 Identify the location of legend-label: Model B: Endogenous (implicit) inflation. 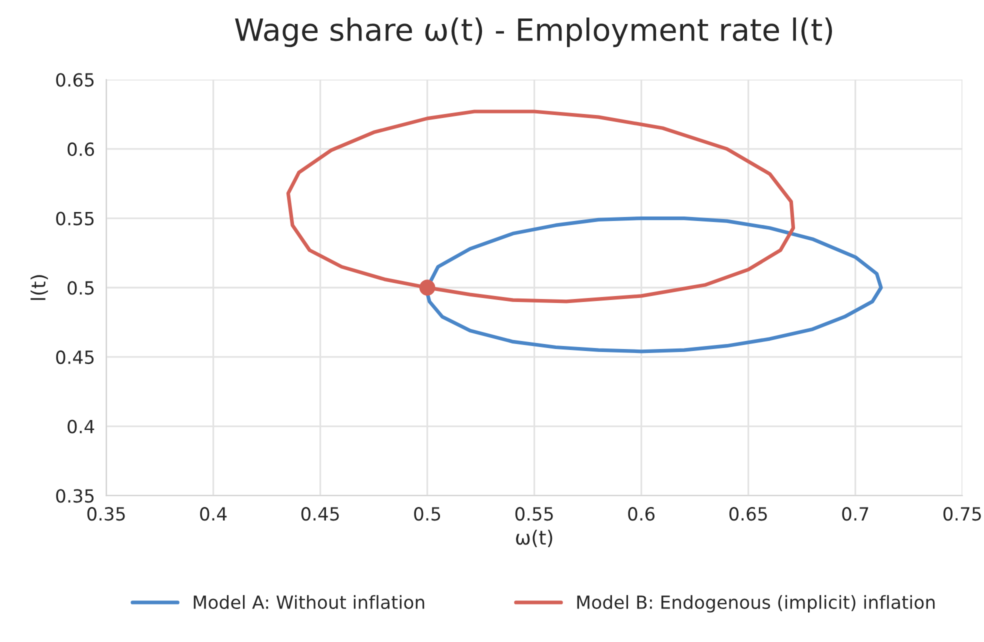
(756, 604).